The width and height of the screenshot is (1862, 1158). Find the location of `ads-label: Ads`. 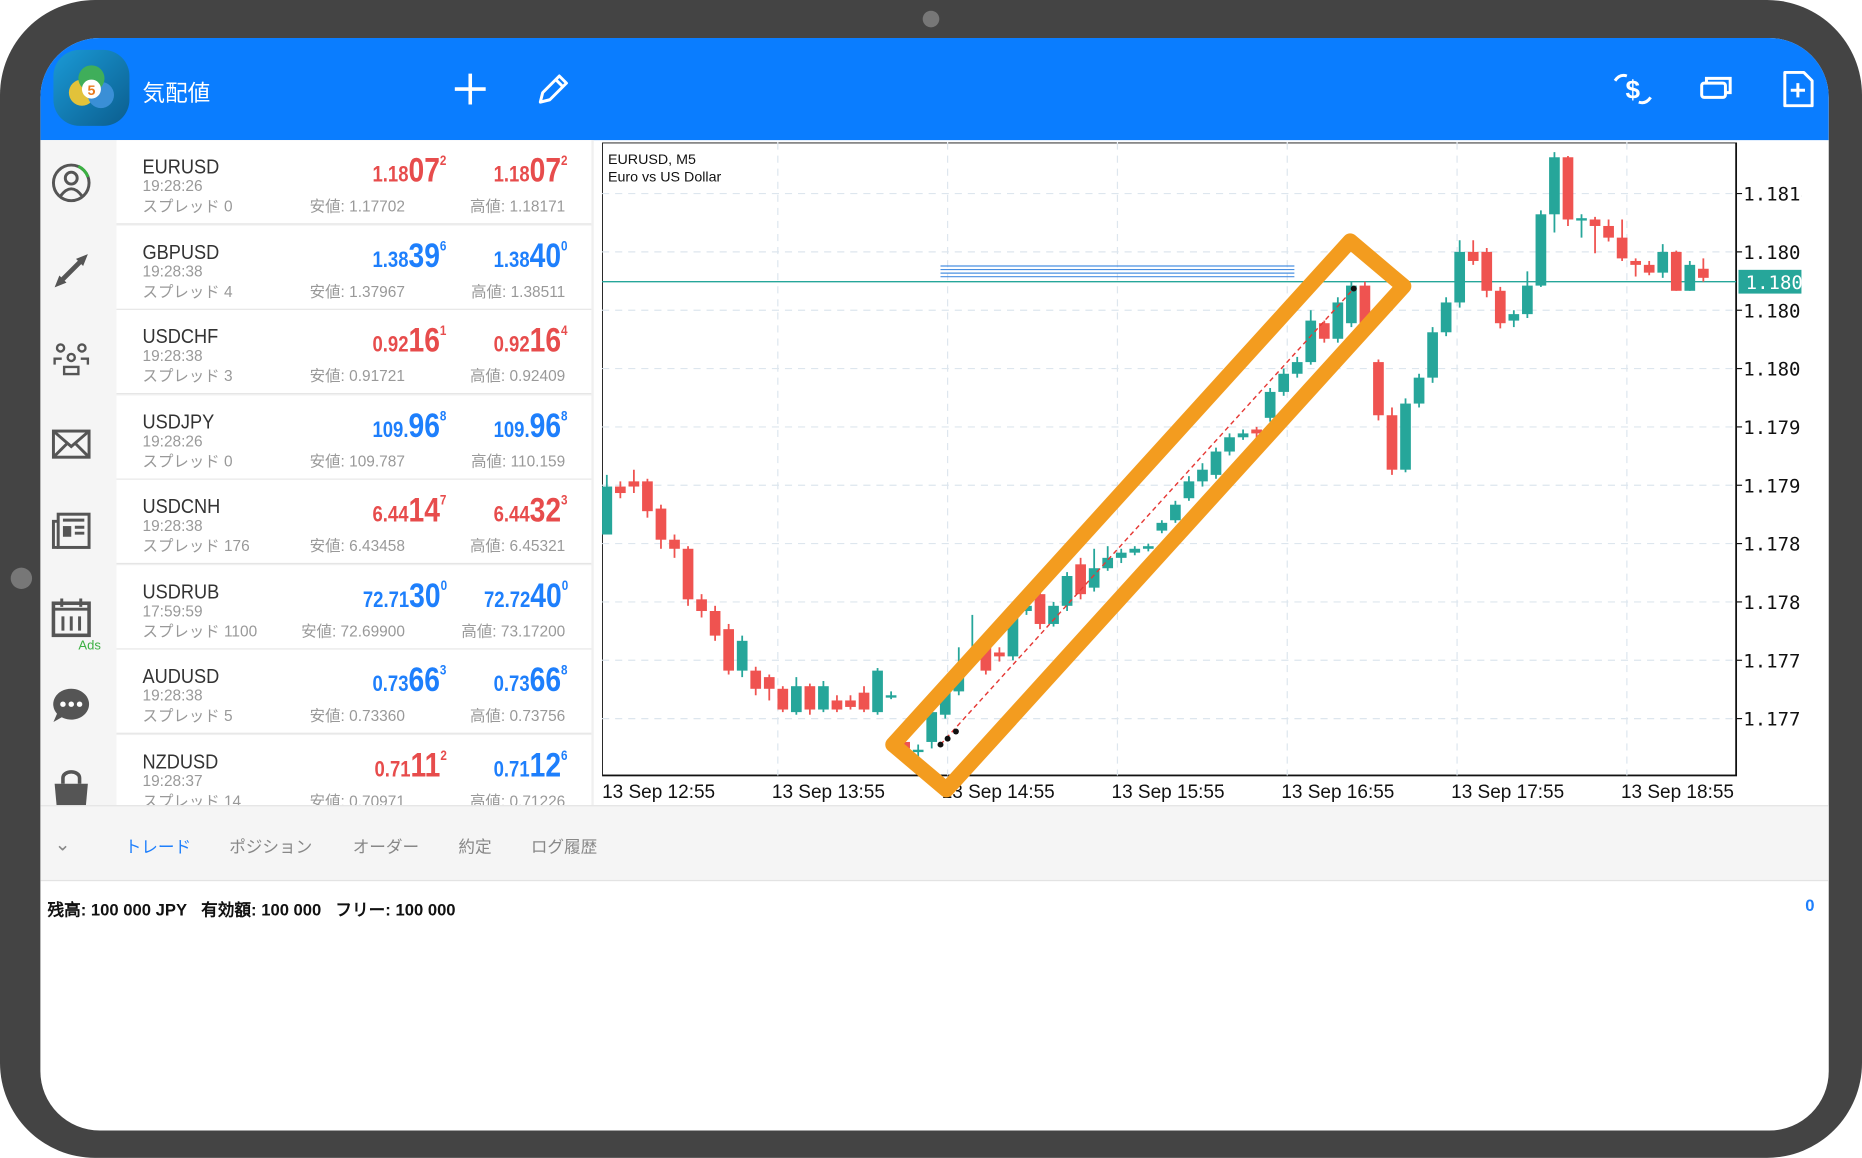

ads-label: Ads is located at coordinates (89, 646).